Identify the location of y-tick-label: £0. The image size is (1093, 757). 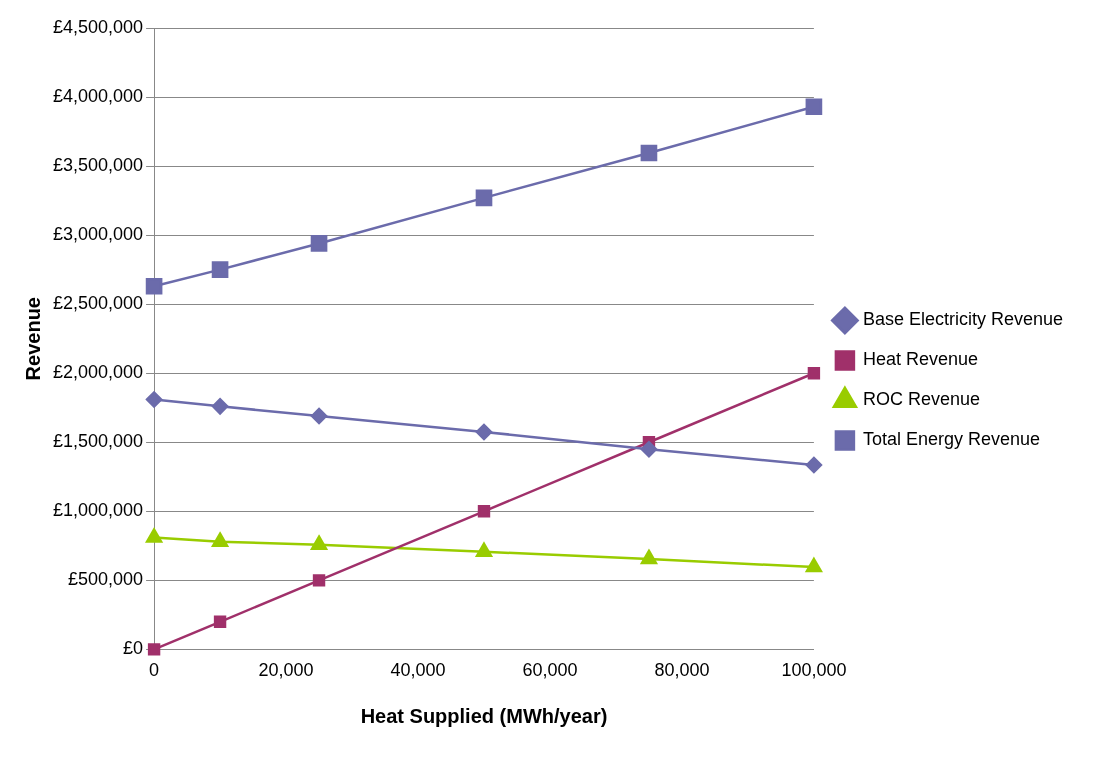
(133, 648).